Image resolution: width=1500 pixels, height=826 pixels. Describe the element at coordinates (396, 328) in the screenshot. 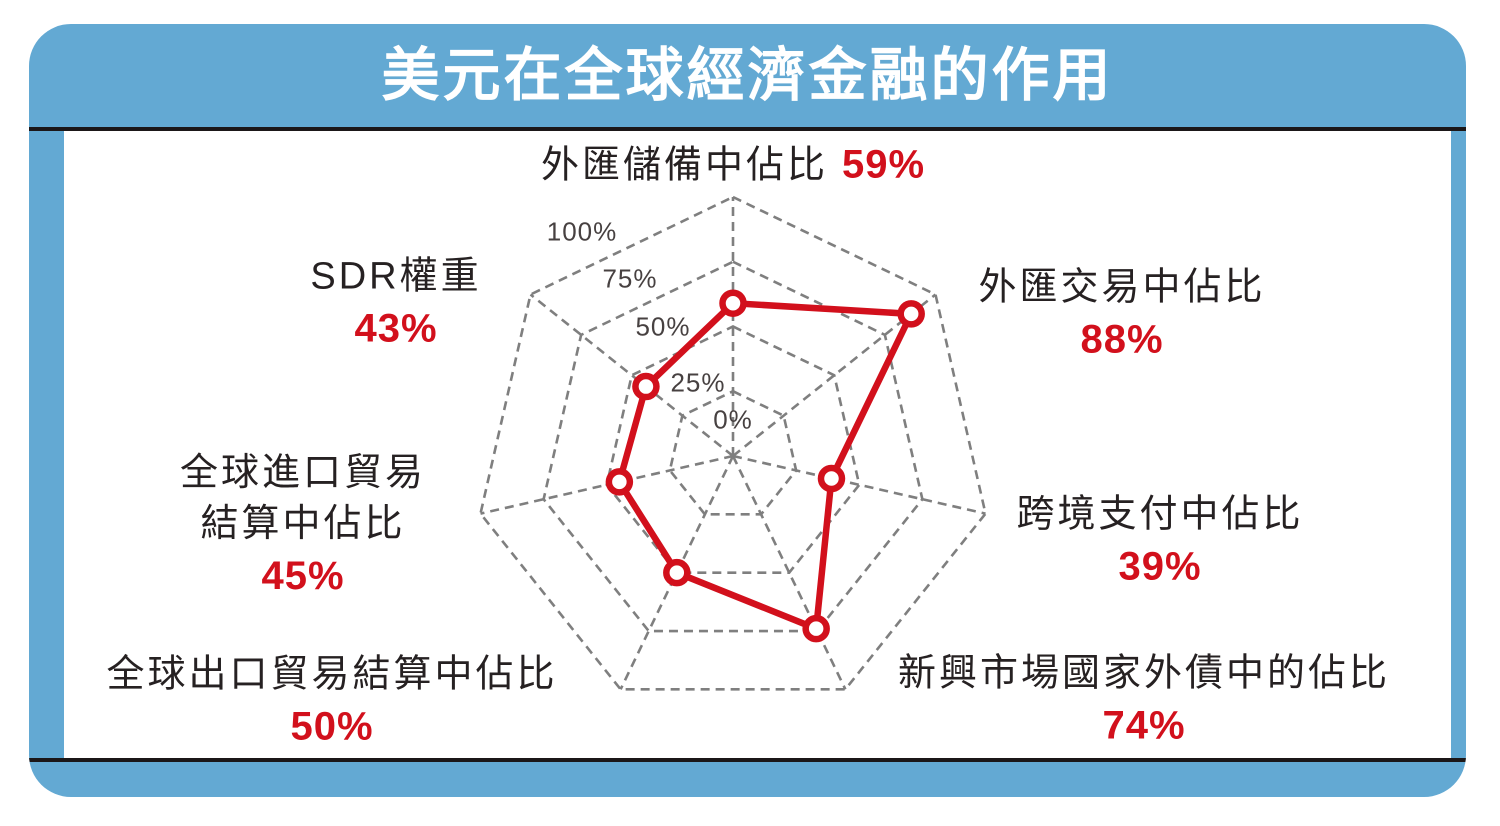

I see `axis-value: 43%` at that location.